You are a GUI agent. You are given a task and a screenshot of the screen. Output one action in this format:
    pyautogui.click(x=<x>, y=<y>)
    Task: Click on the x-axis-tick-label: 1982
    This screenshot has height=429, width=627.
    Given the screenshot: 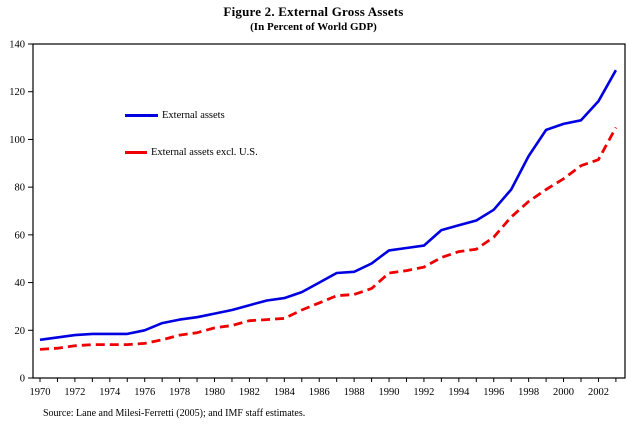 What is the action you would take?
    pyautogui.click(x=249, y=392)
    